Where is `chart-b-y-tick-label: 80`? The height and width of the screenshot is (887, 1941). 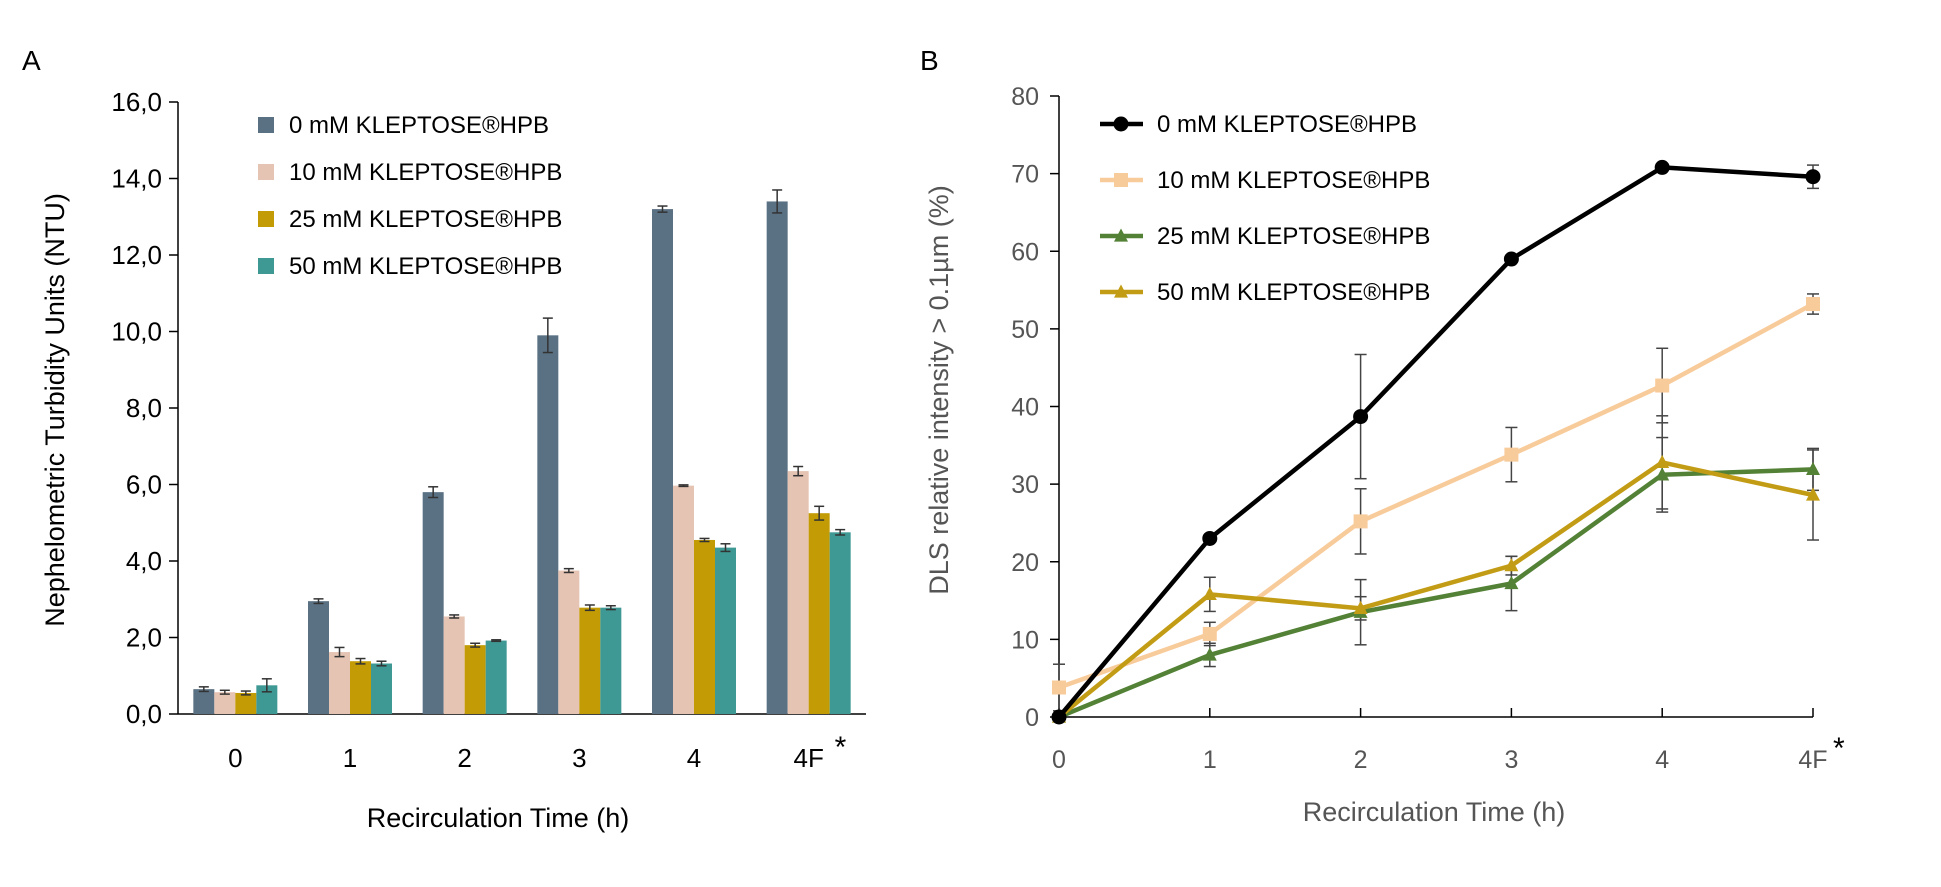 chart-b-y-tick-label: 80 is located at coordinates (1025, 97).